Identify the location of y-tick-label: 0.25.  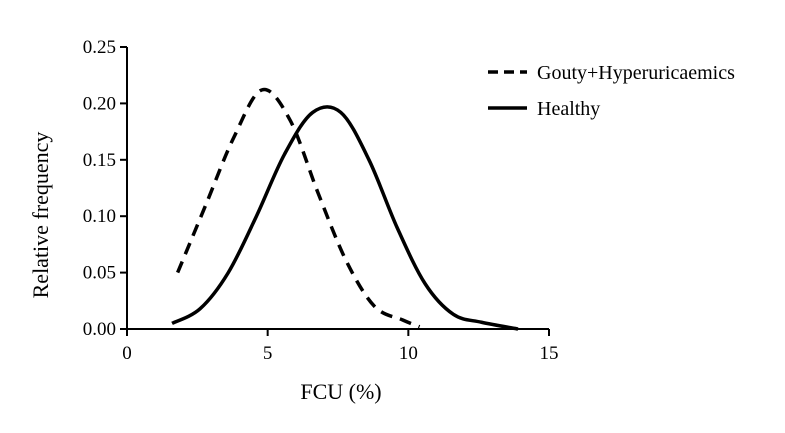
(99, 47).